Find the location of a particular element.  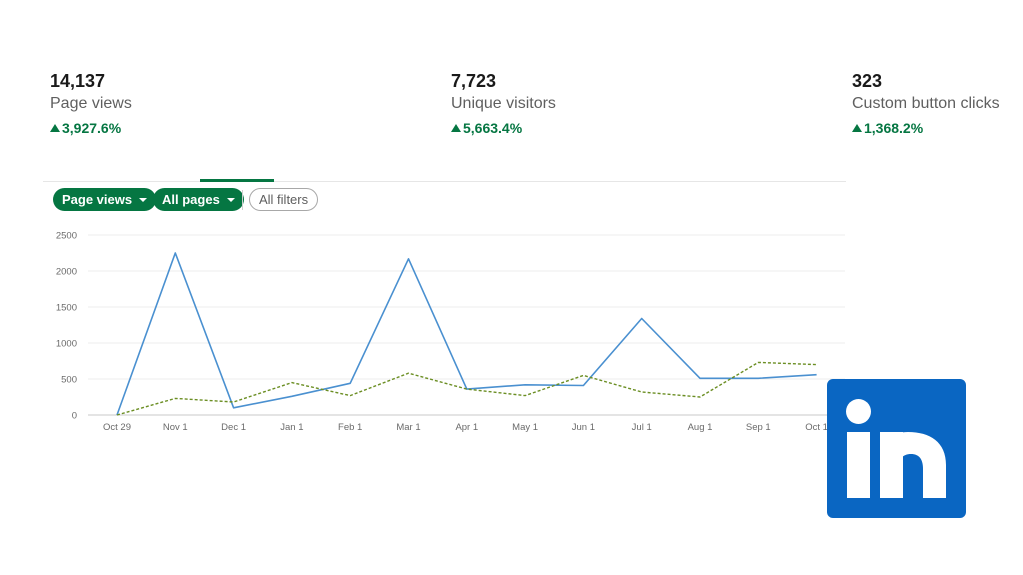

all-filters-label: All filters is located at coordinates (284, 199).